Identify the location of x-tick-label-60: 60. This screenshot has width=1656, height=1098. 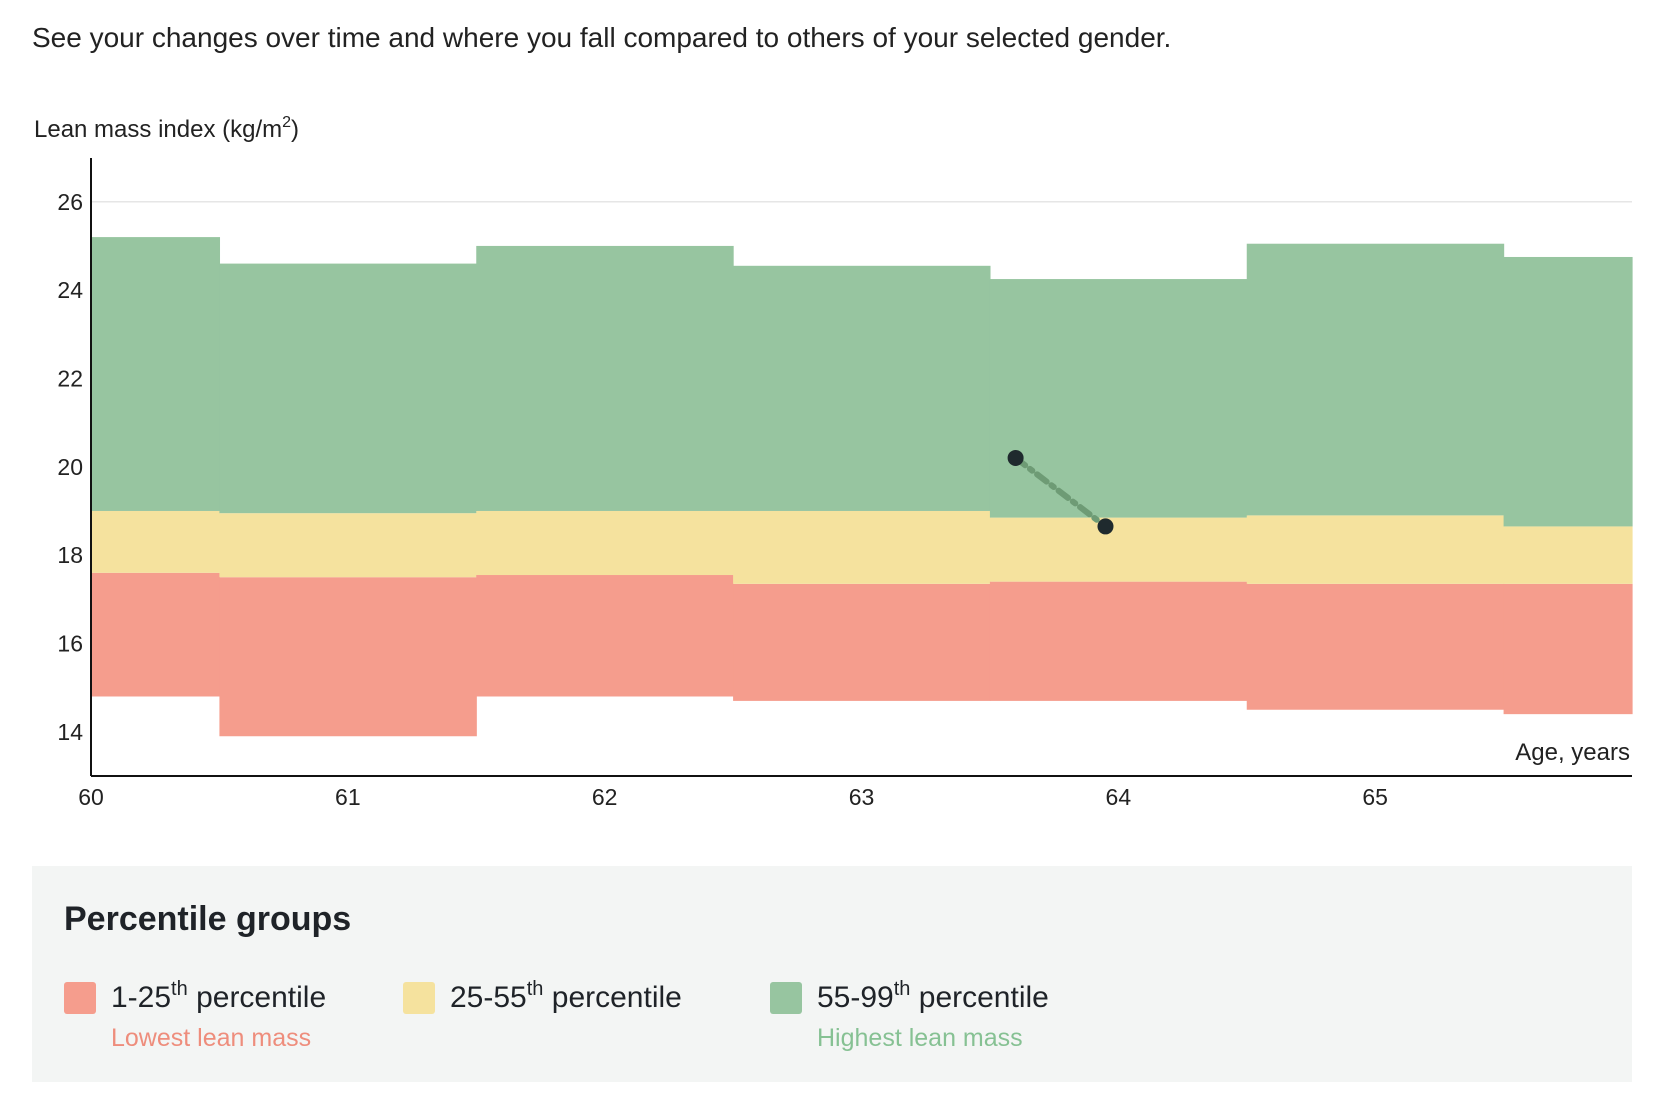
(91, 797).